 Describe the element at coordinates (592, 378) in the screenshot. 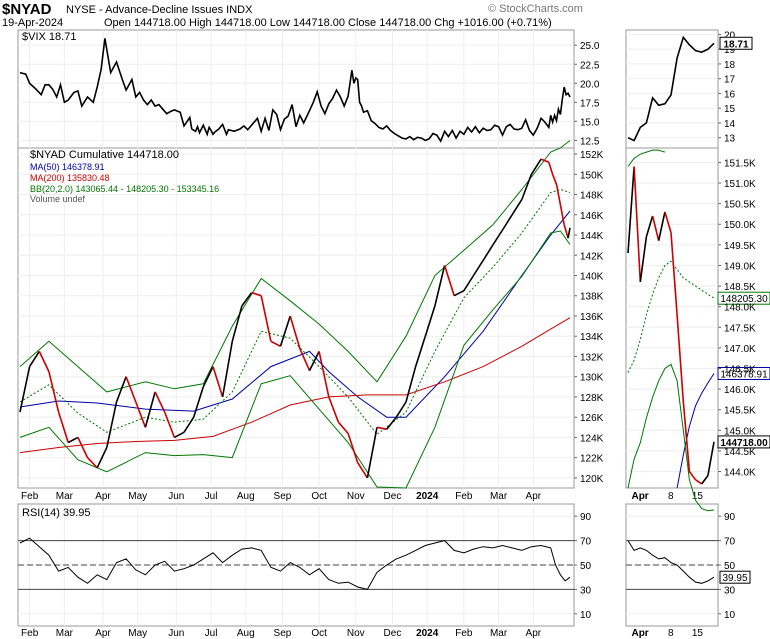

I see `nyad-axis-tick-label: 130K` at that location.